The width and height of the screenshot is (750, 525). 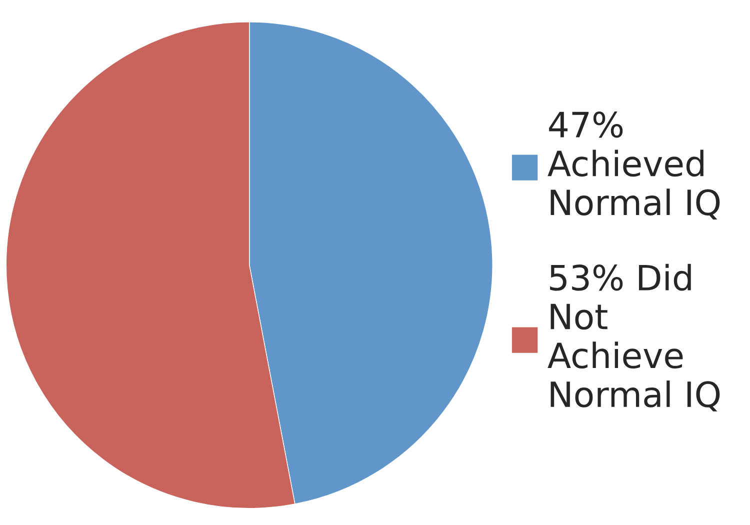 I want to click on legend-label: 53% Did Not Achieve Normal IQ, so click(x=634, y=338).